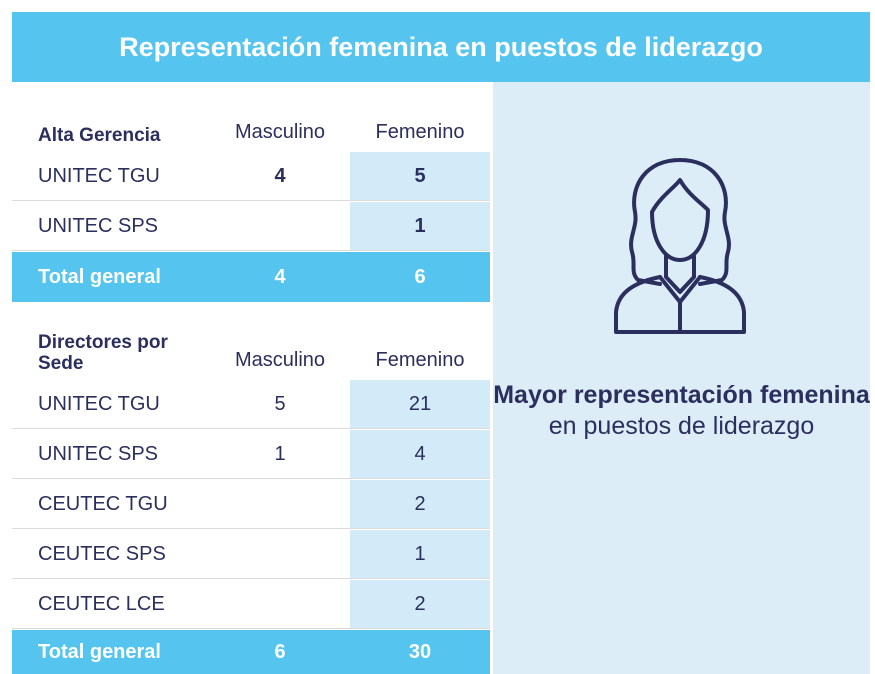 The height and width of the screenshot is (674, 875). I want to click on callout-text: en puestos de liderazgo, so click(681, 426).